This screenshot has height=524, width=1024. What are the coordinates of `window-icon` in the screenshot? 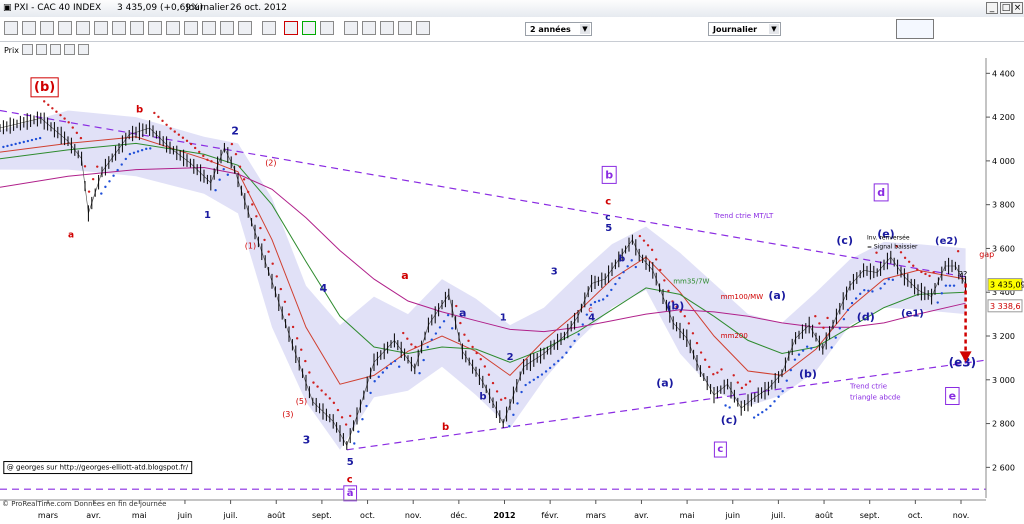 It's located at (423, 28).